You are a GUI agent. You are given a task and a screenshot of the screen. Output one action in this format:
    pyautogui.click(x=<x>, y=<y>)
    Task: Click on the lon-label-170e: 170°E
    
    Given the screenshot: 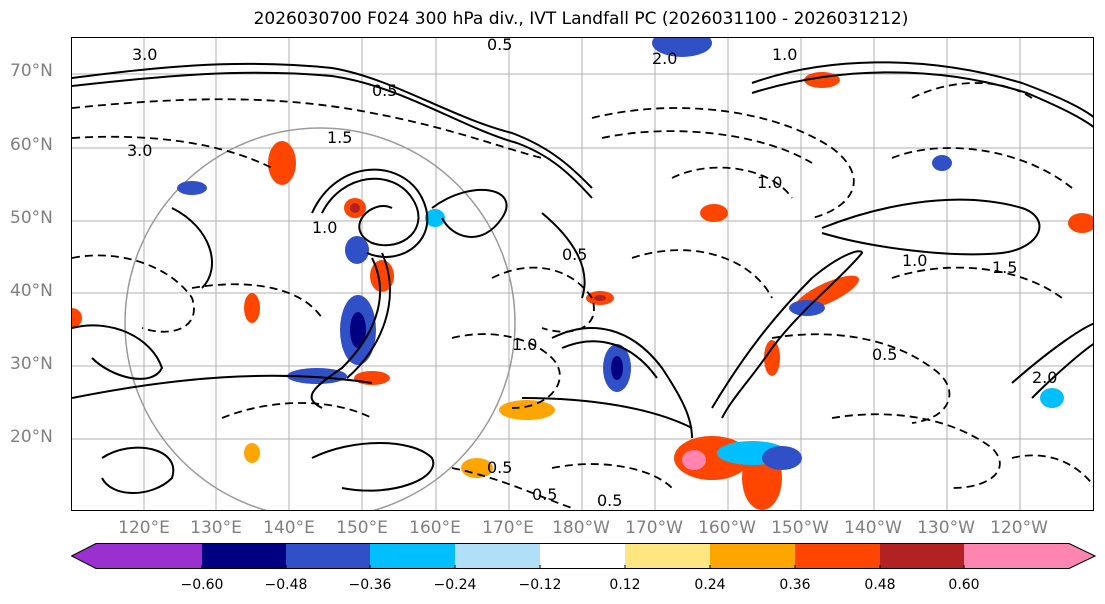 What is the action you would take?
    pyautogui.click(x=508, y=528)
    